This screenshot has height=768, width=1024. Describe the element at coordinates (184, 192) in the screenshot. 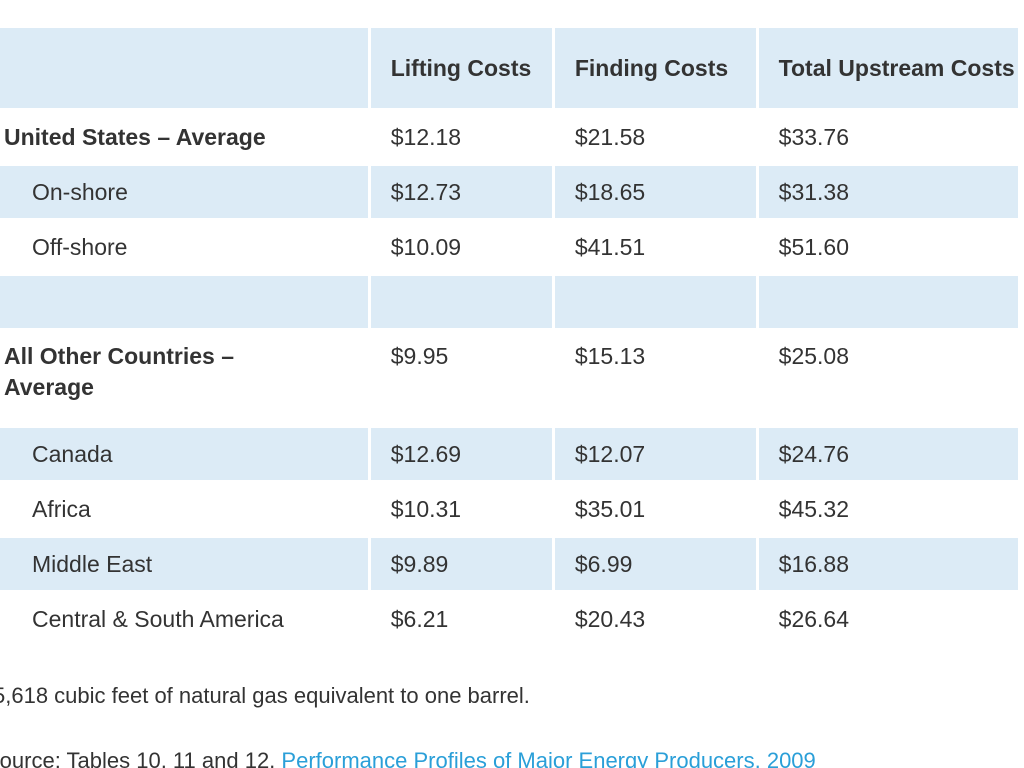

I see `row-label: On-shore` at that location.